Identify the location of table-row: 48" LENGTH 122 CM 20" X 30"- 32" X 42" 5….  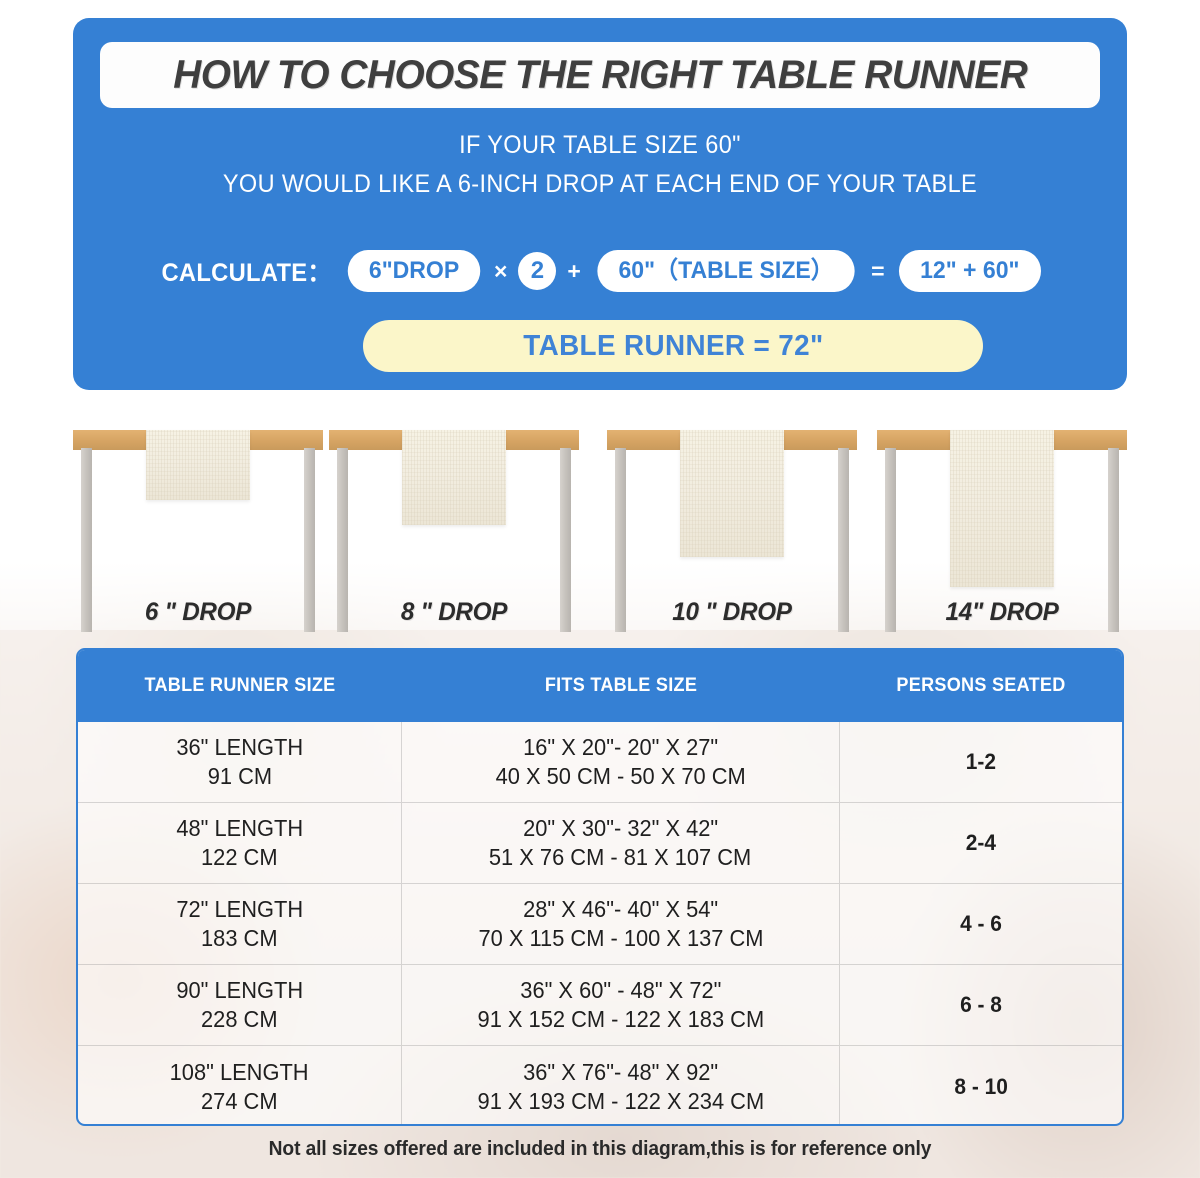
(600, 843).